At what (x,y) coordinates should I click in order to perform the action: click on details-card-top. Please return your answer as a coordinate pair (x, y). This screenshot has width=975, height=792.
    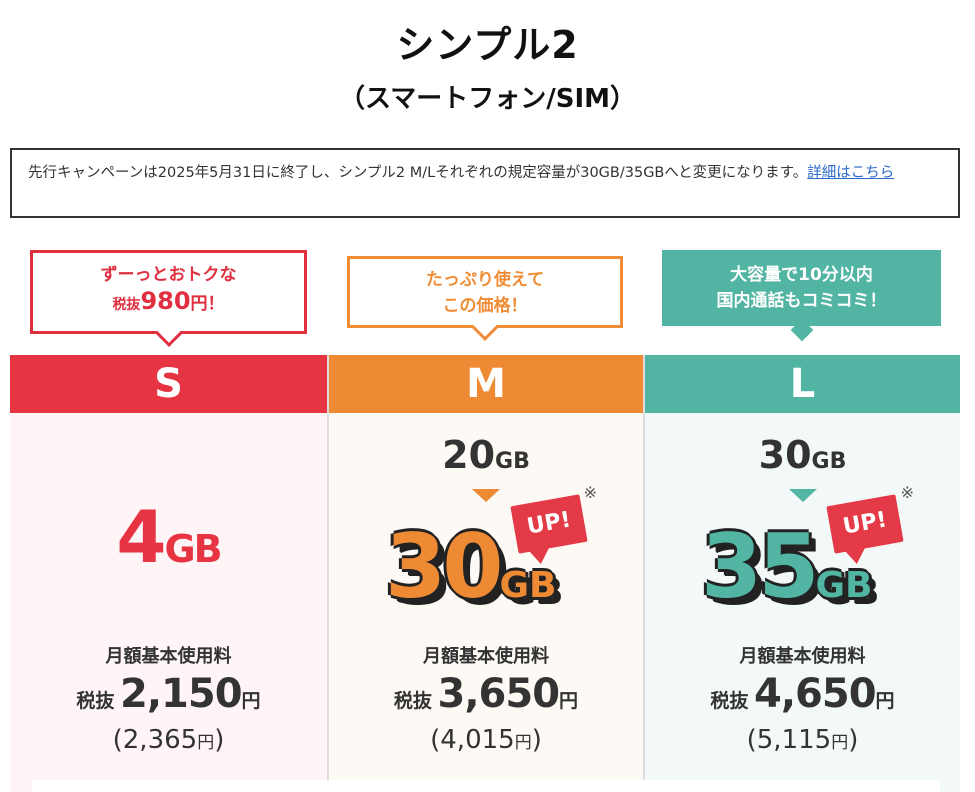
    Looking at the image, I should click on (486, 786).